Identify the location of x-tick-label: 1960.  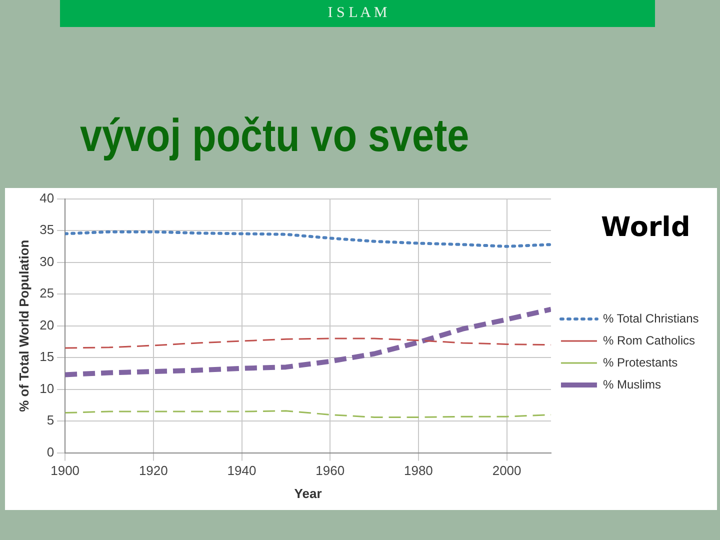
(330, 470).